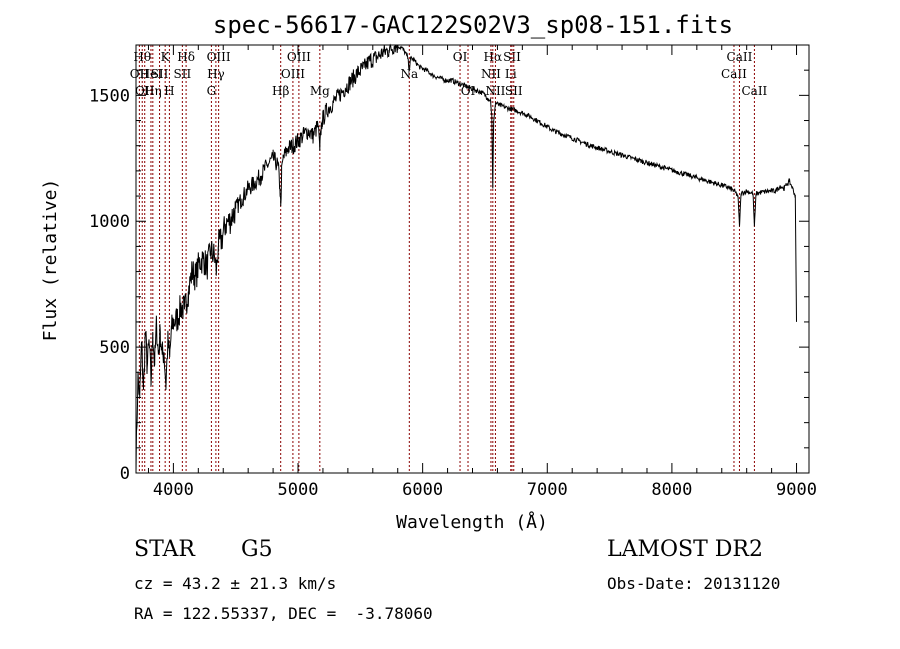  Describe the element at coordinates (212, 91) in the screenshot. I see `marker-label: G` at that location.